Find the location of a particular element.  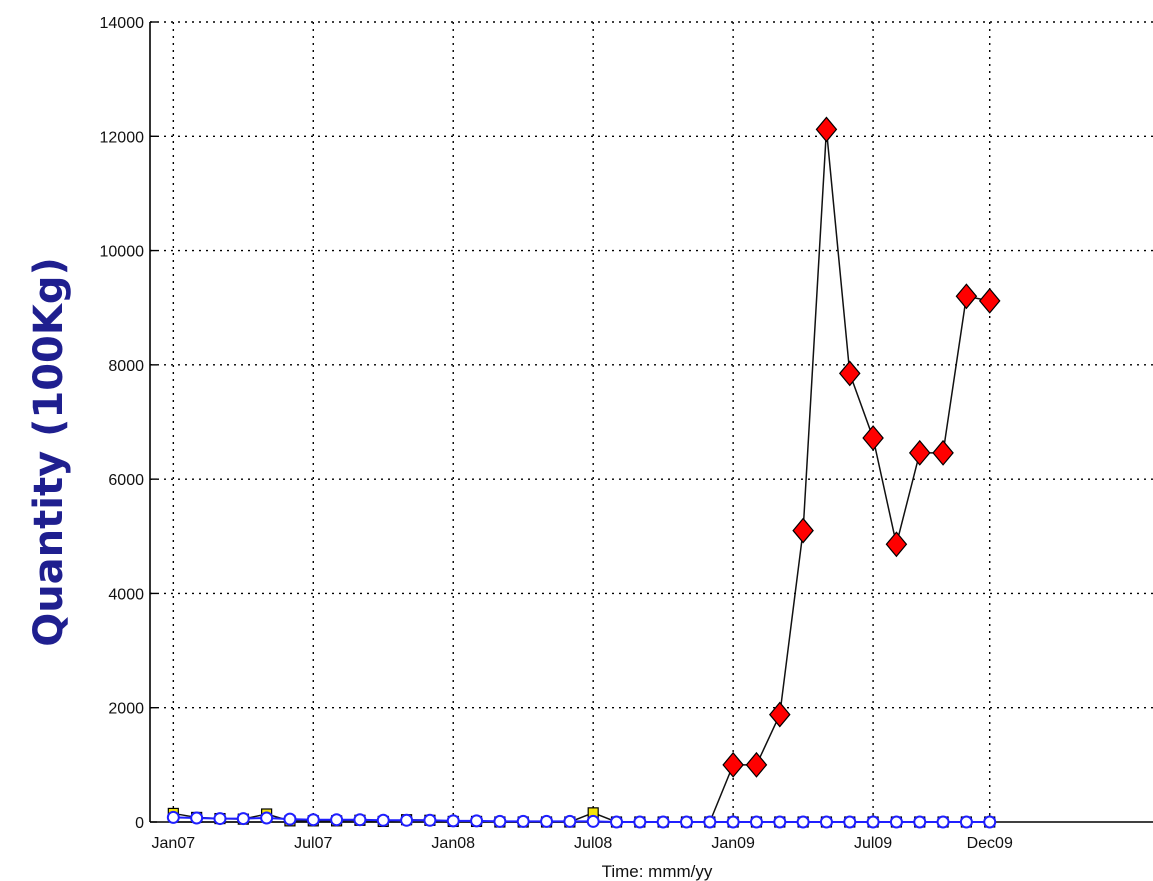

x-tick-label: Jul09 is located at coordinates (873, 843).